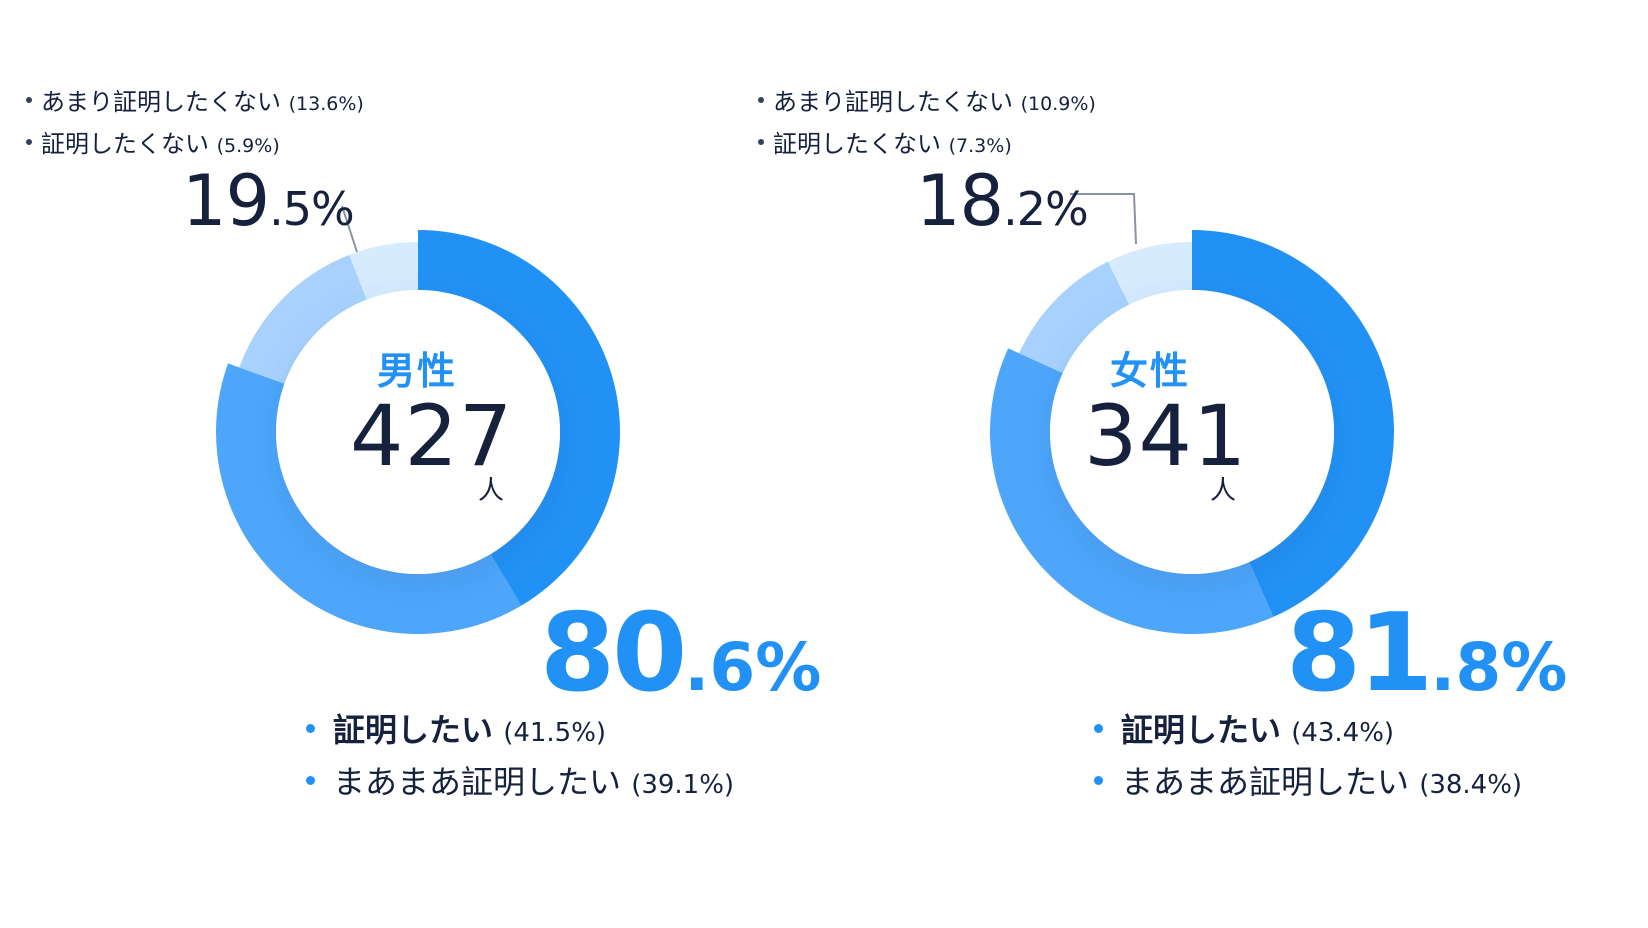 Image resolution: width=1648 pixels, height=928 pixels. Describe the element at coordinates (1427, 653) in the screenshot. I see `positive-total-female: 81.8%` at that location.